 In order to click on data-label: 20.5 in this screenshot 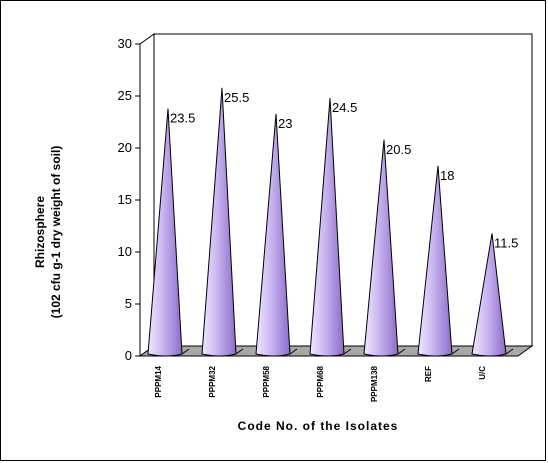, I will do `click(398, 149)`.